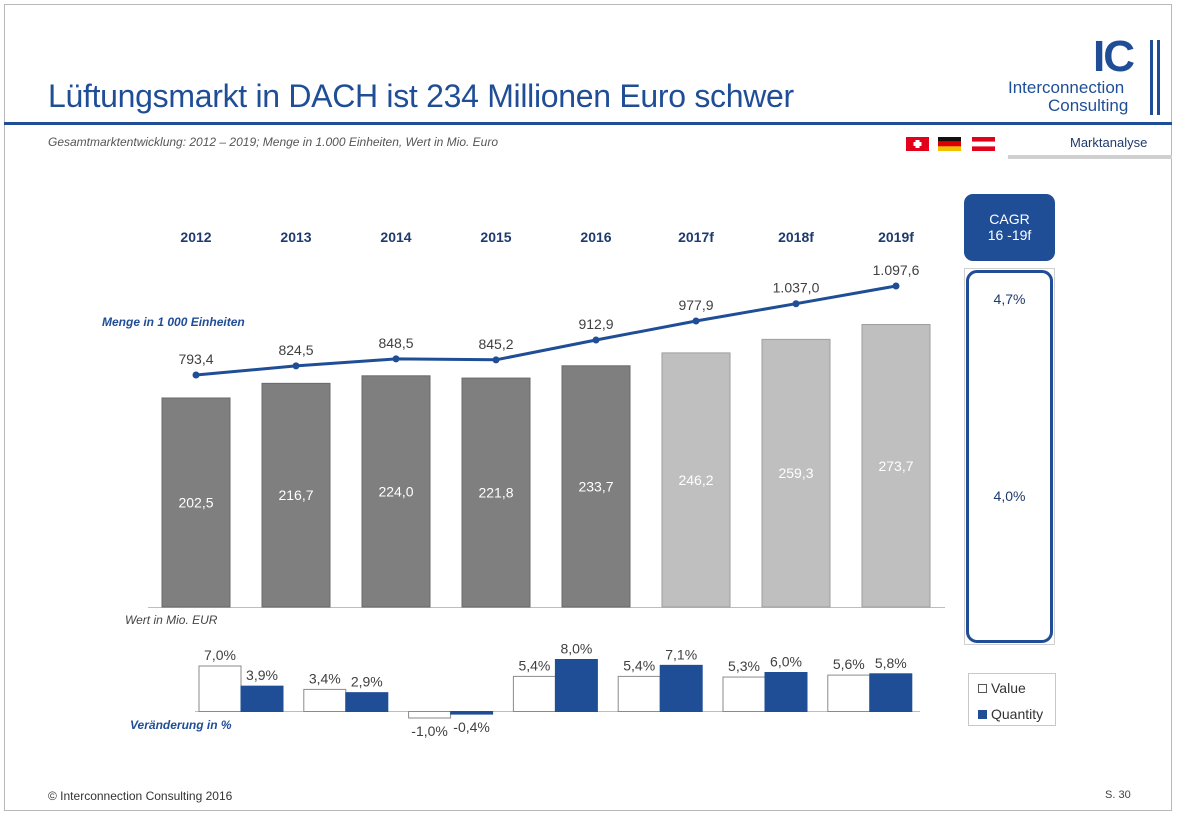 The height and width of the screenshot is (817, 1178). What do you see at coordinates (171, 620) in the screenshot?
I see `value-series-label: Wert in Mio. EUR` at bounding box center [171, 620].